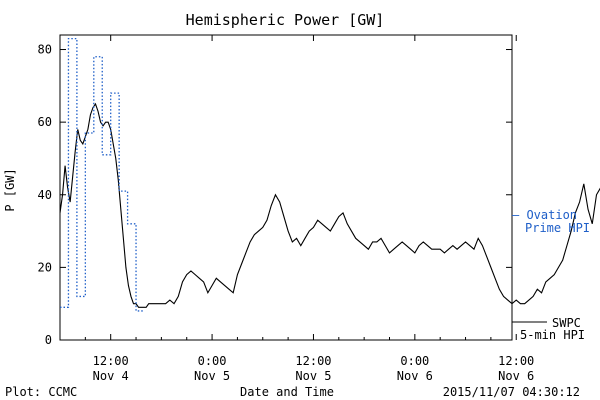  What do you see at coordinates (45, 122) in the screenshot?
I see `y-tick-label: 60` at bounding box center [45, 122].